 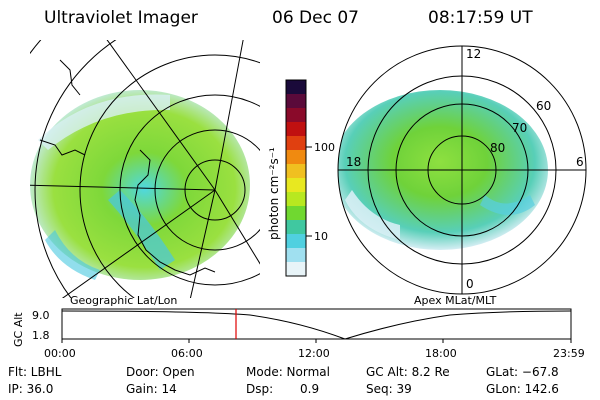 I want to click on alt-xtick-2359: 23:59, so click(x=569, y=353).